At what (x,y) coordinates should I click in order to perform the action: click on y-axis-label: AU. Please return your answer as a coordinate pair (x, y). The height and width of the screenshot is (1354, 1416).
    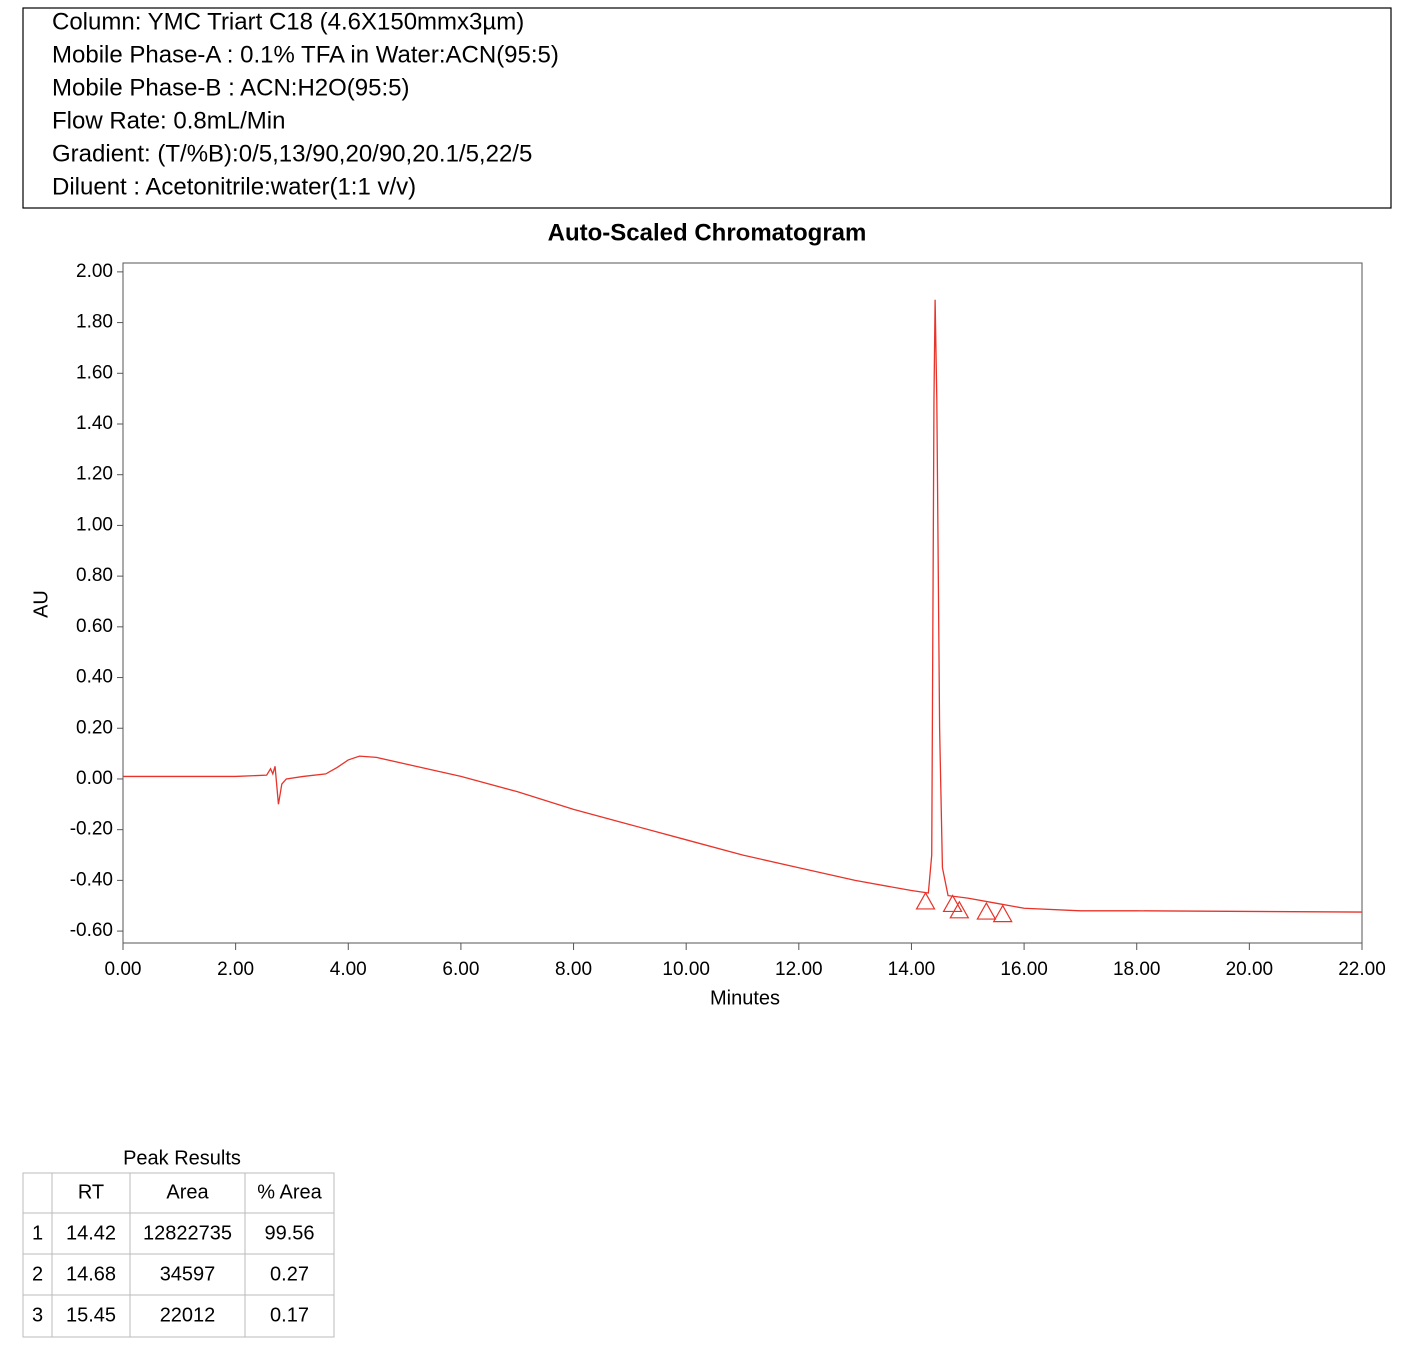
    Looking at the image, I should click on (41, 604).